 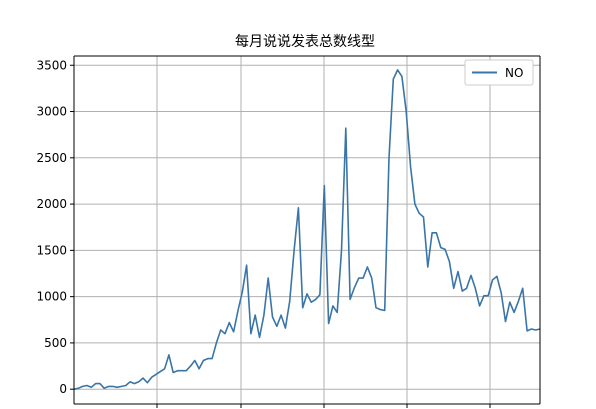 I want to click on chart-title: 每月说说发表总数线型, so click(x=305, y=42).